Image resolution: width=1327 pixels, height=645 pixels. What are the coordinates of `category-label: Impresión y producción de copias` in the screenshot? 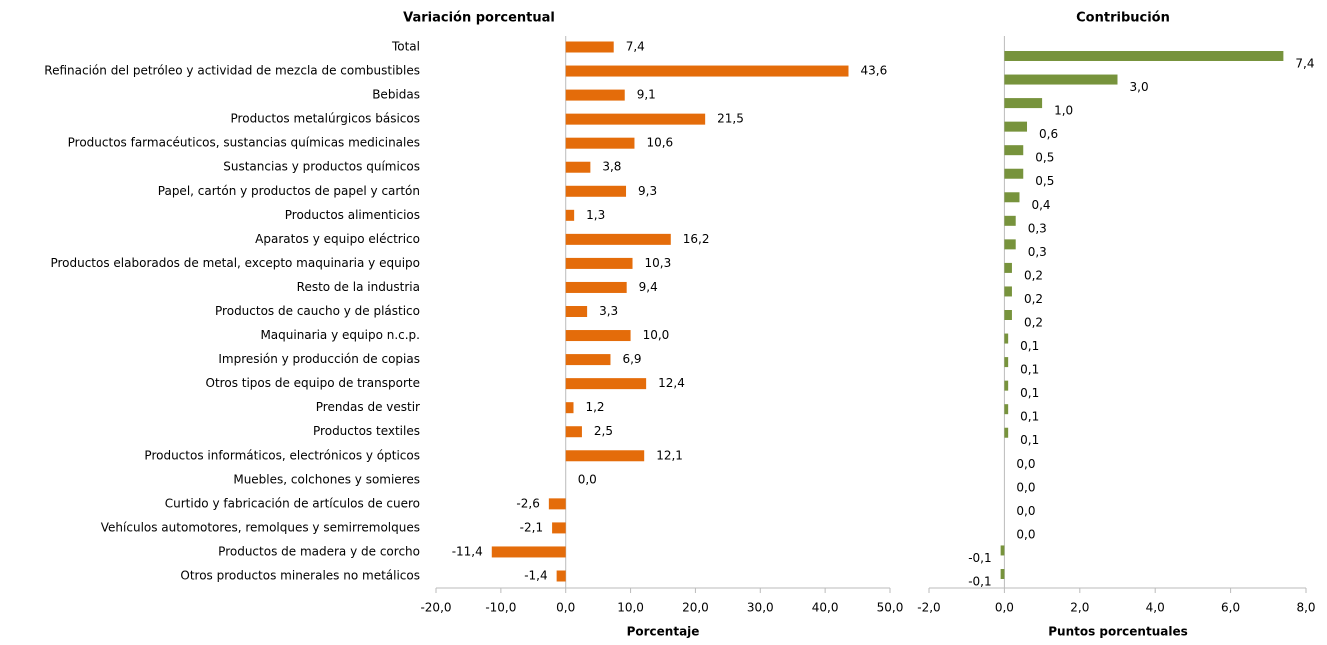 It's located at (319, 359).